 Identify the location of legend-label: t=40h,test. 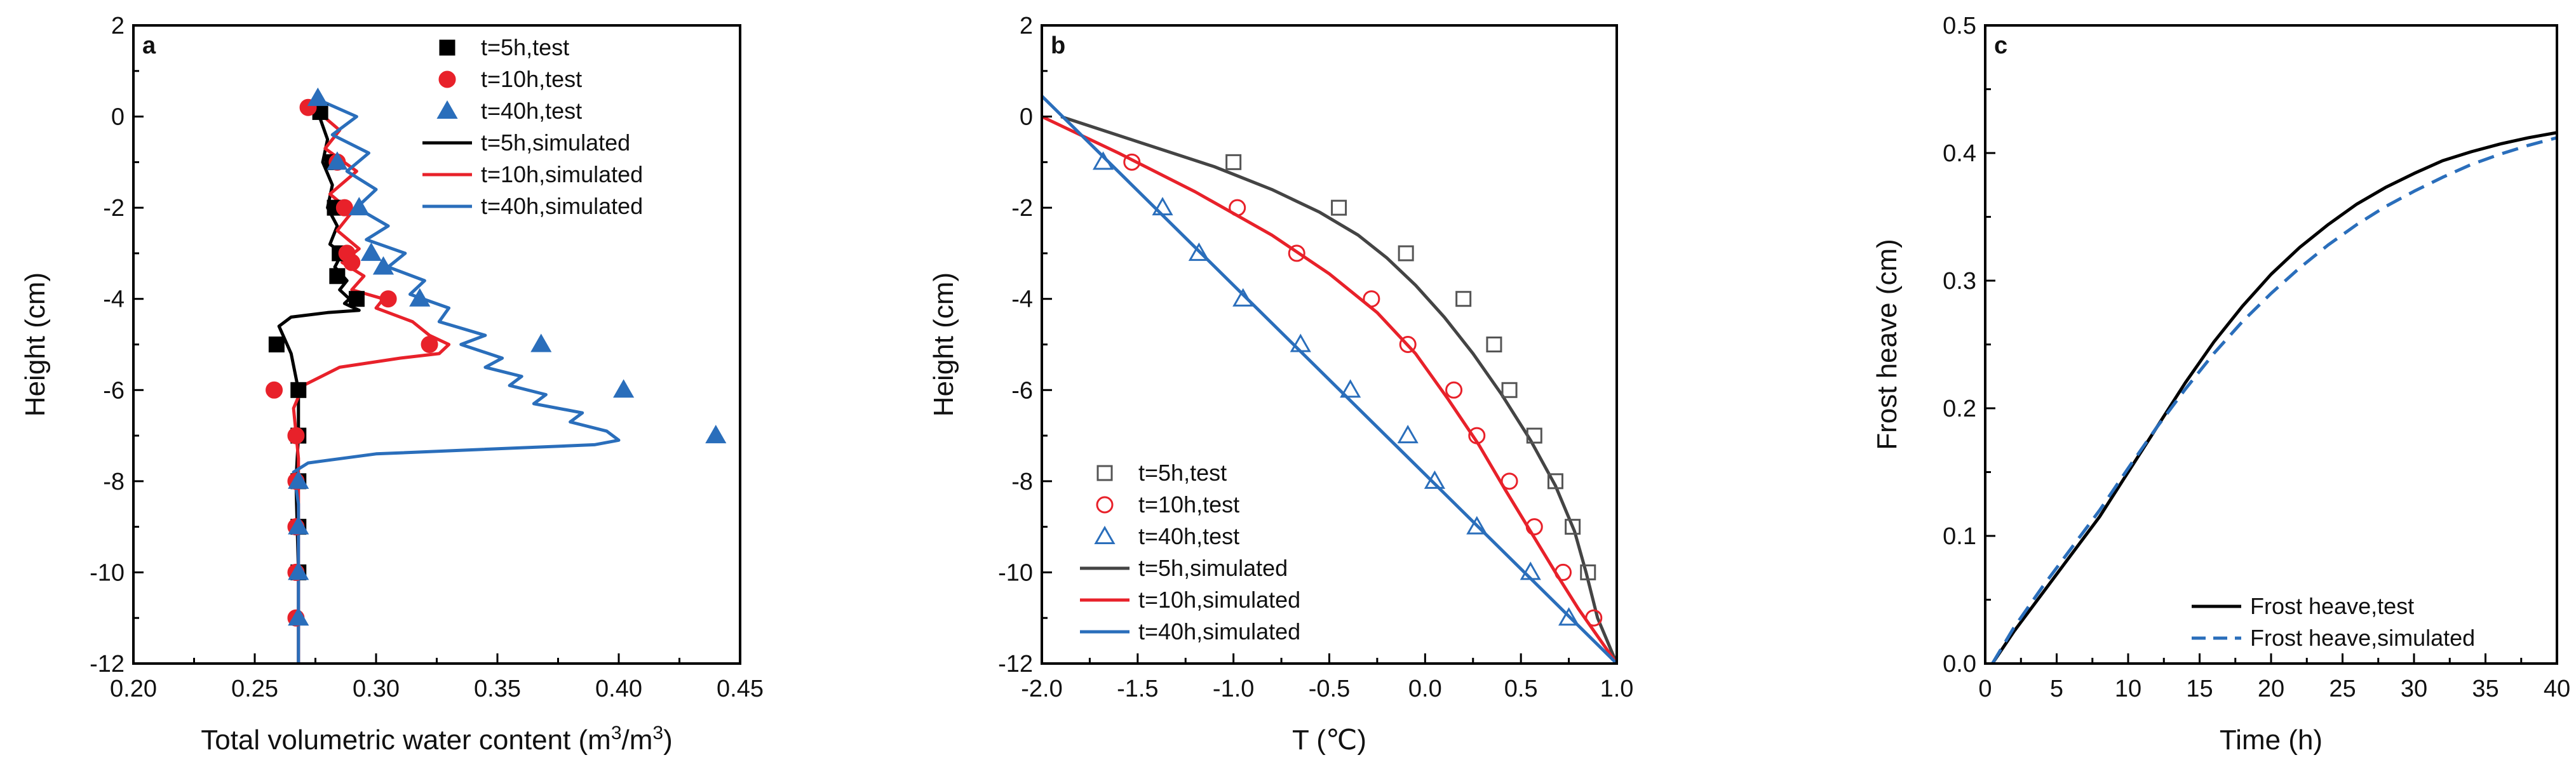
(1188, 536).